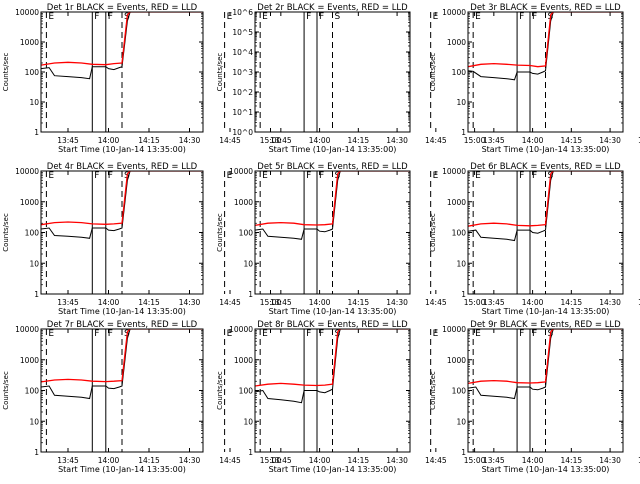  Describe the element at coordinates (242, 72) in the screenshot. I see `y-tick-label: 10^3` at that location.